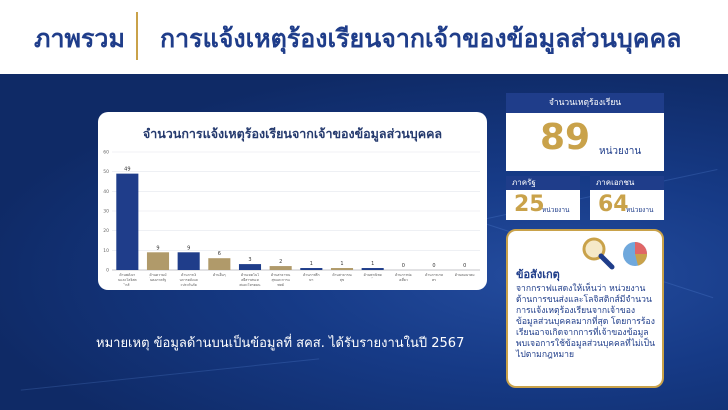 The width and height of the screenshot is (728, 410). What do you see at coordinates (311, 275) in the screenshot?
I see `category-label: ด้านการศึก` at bounding box center [311, 275].